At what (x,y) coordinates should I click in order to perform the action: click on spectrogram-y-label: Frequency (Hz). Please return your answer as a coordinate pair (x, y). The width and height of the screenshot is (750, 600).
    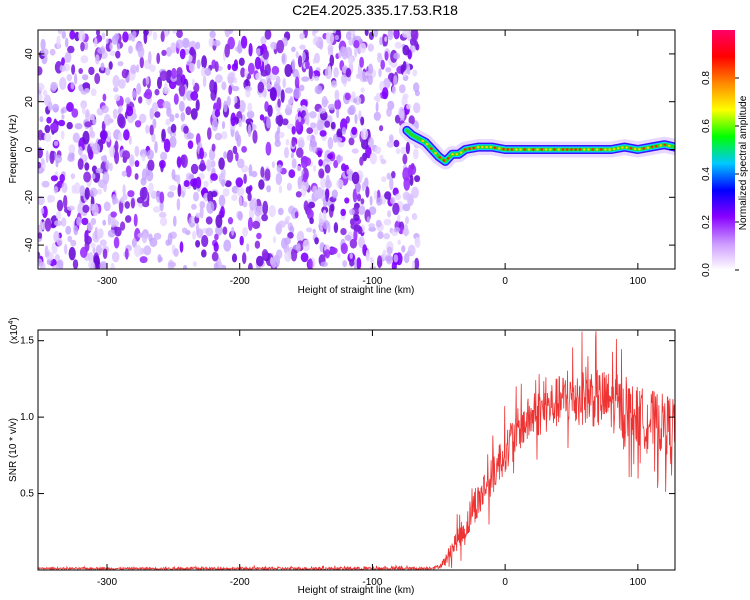
    Looking at the image, I should click on (13, 149).